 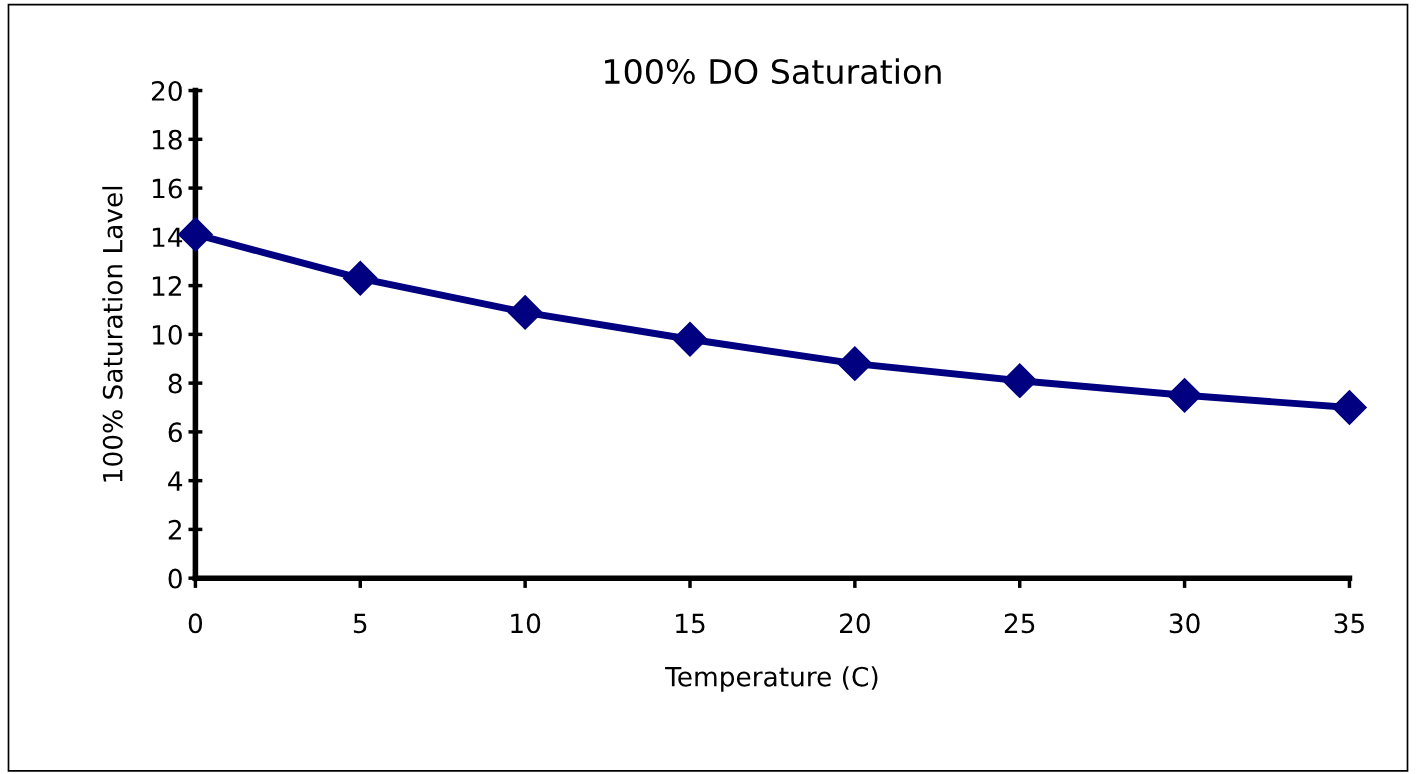 I want to click on x-axis-title: Temperature (C), so click(x=771, y=679).